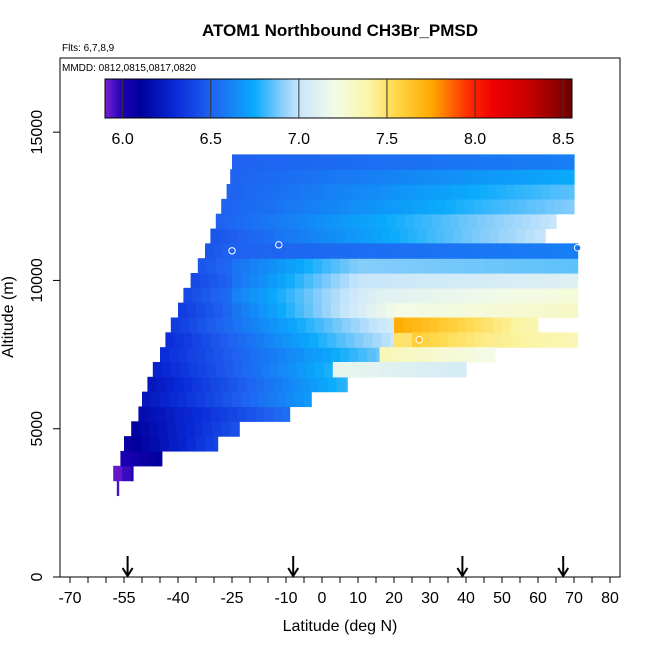 This screenshot has height=650, width=650. Describe the element at coordinates (405, 292) in the screenshot. I see `sample-points` at that location.